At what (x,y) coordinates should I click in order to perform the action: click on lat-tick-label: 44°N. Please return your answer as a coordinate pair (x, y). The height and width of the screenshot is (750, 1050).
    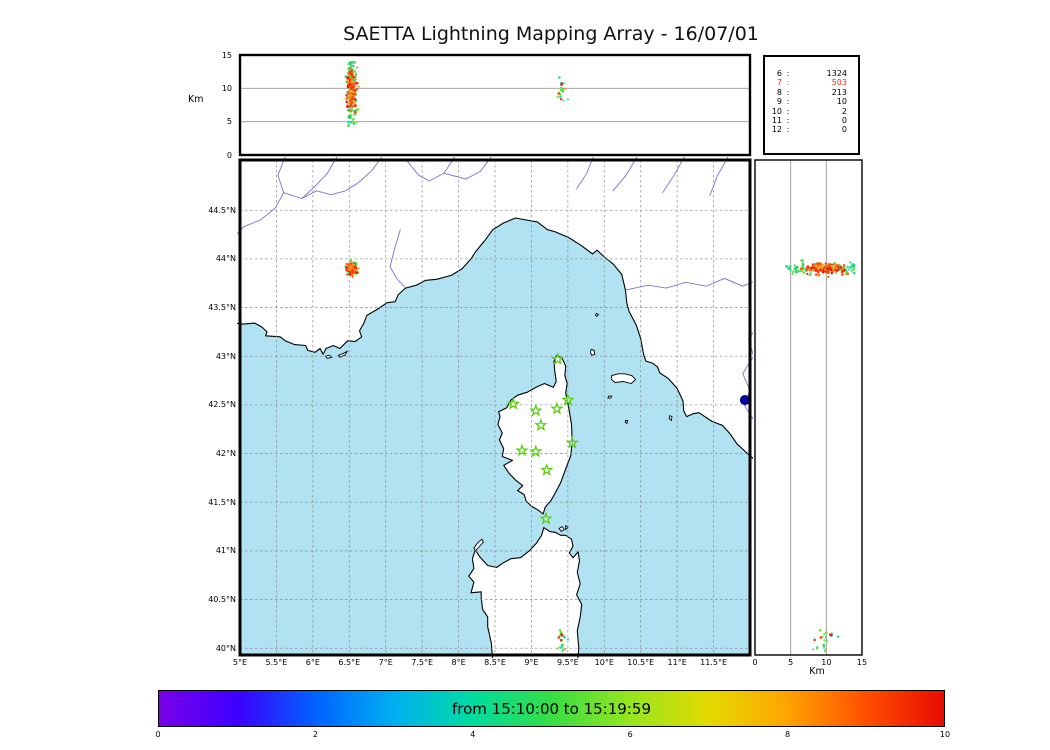
    Looking at the image, I should click on (225, 259).